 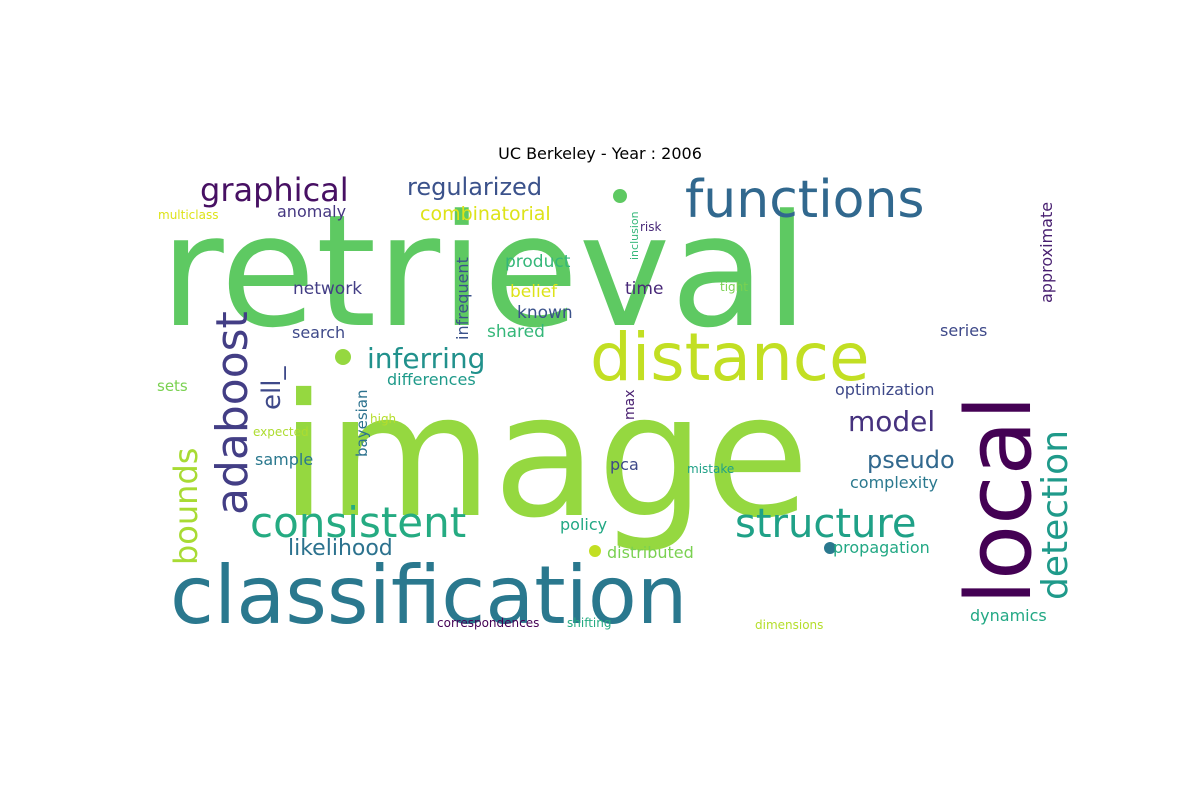 I want to click on word-bounds: bounds, so click(x=186, y=506).